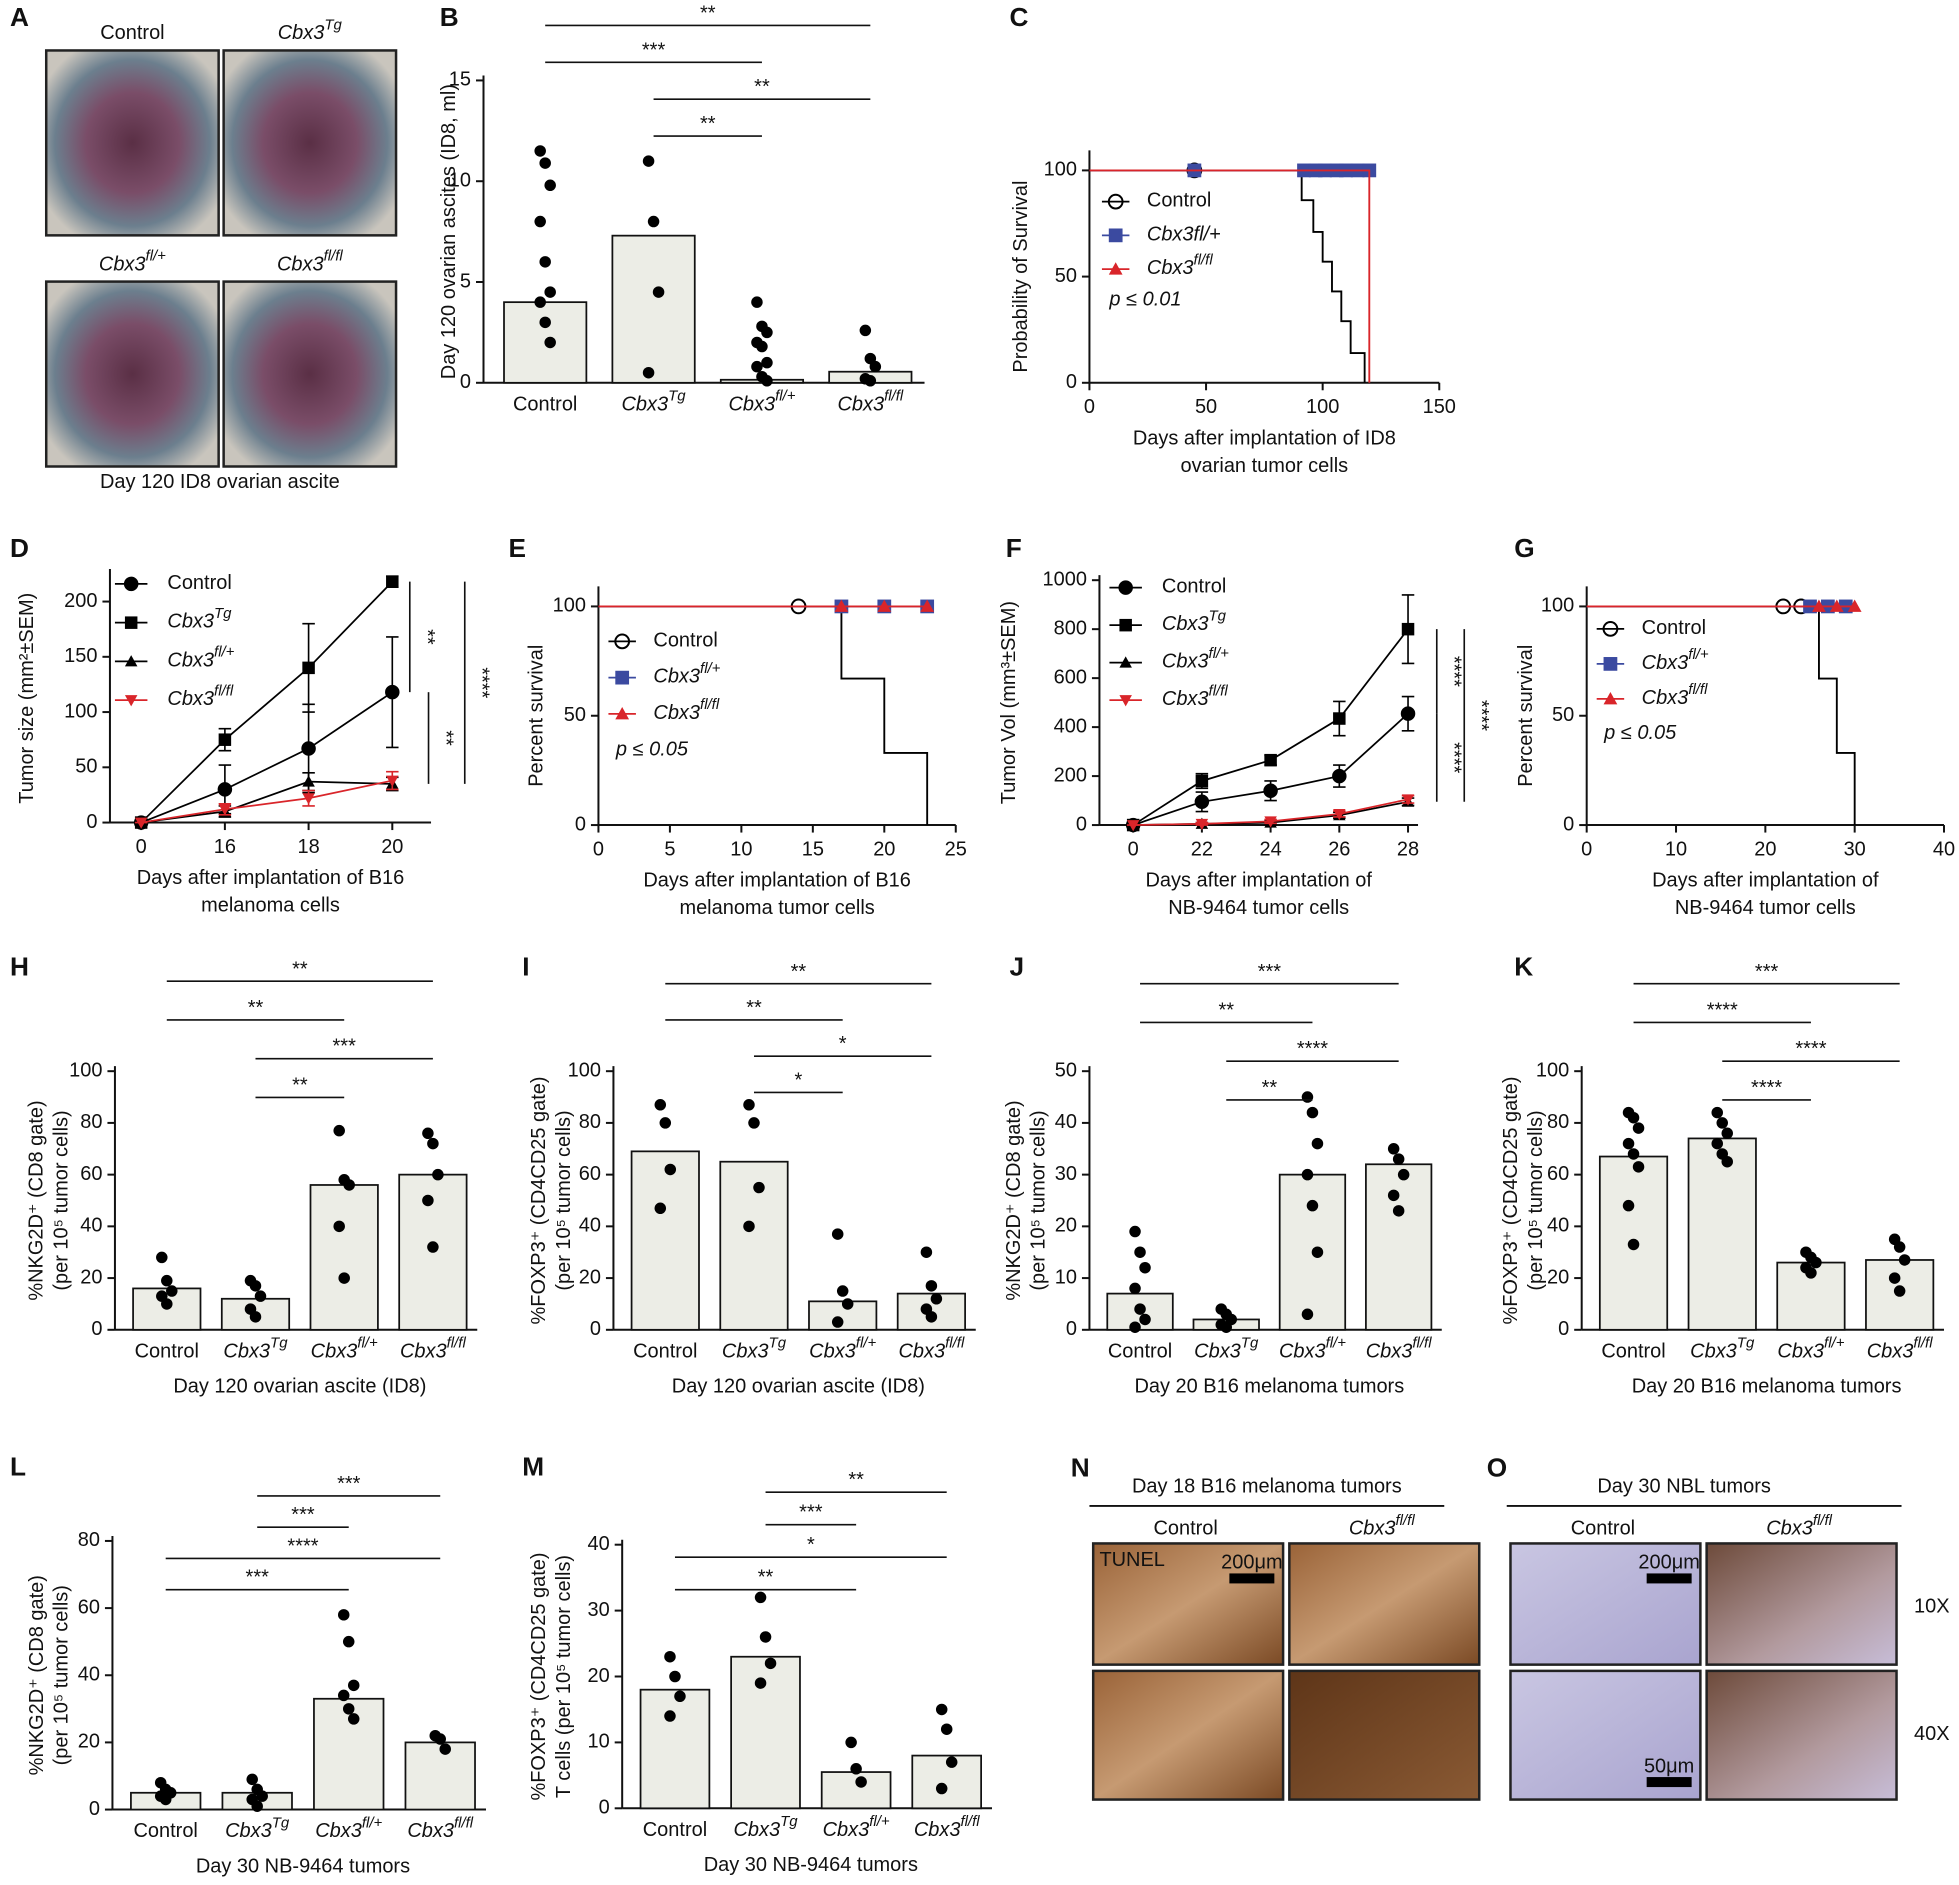 Image resolution: width=1959 pixels, height=1885 pixels. I want to click on x-tick-label: Control, so click(167, 1352).